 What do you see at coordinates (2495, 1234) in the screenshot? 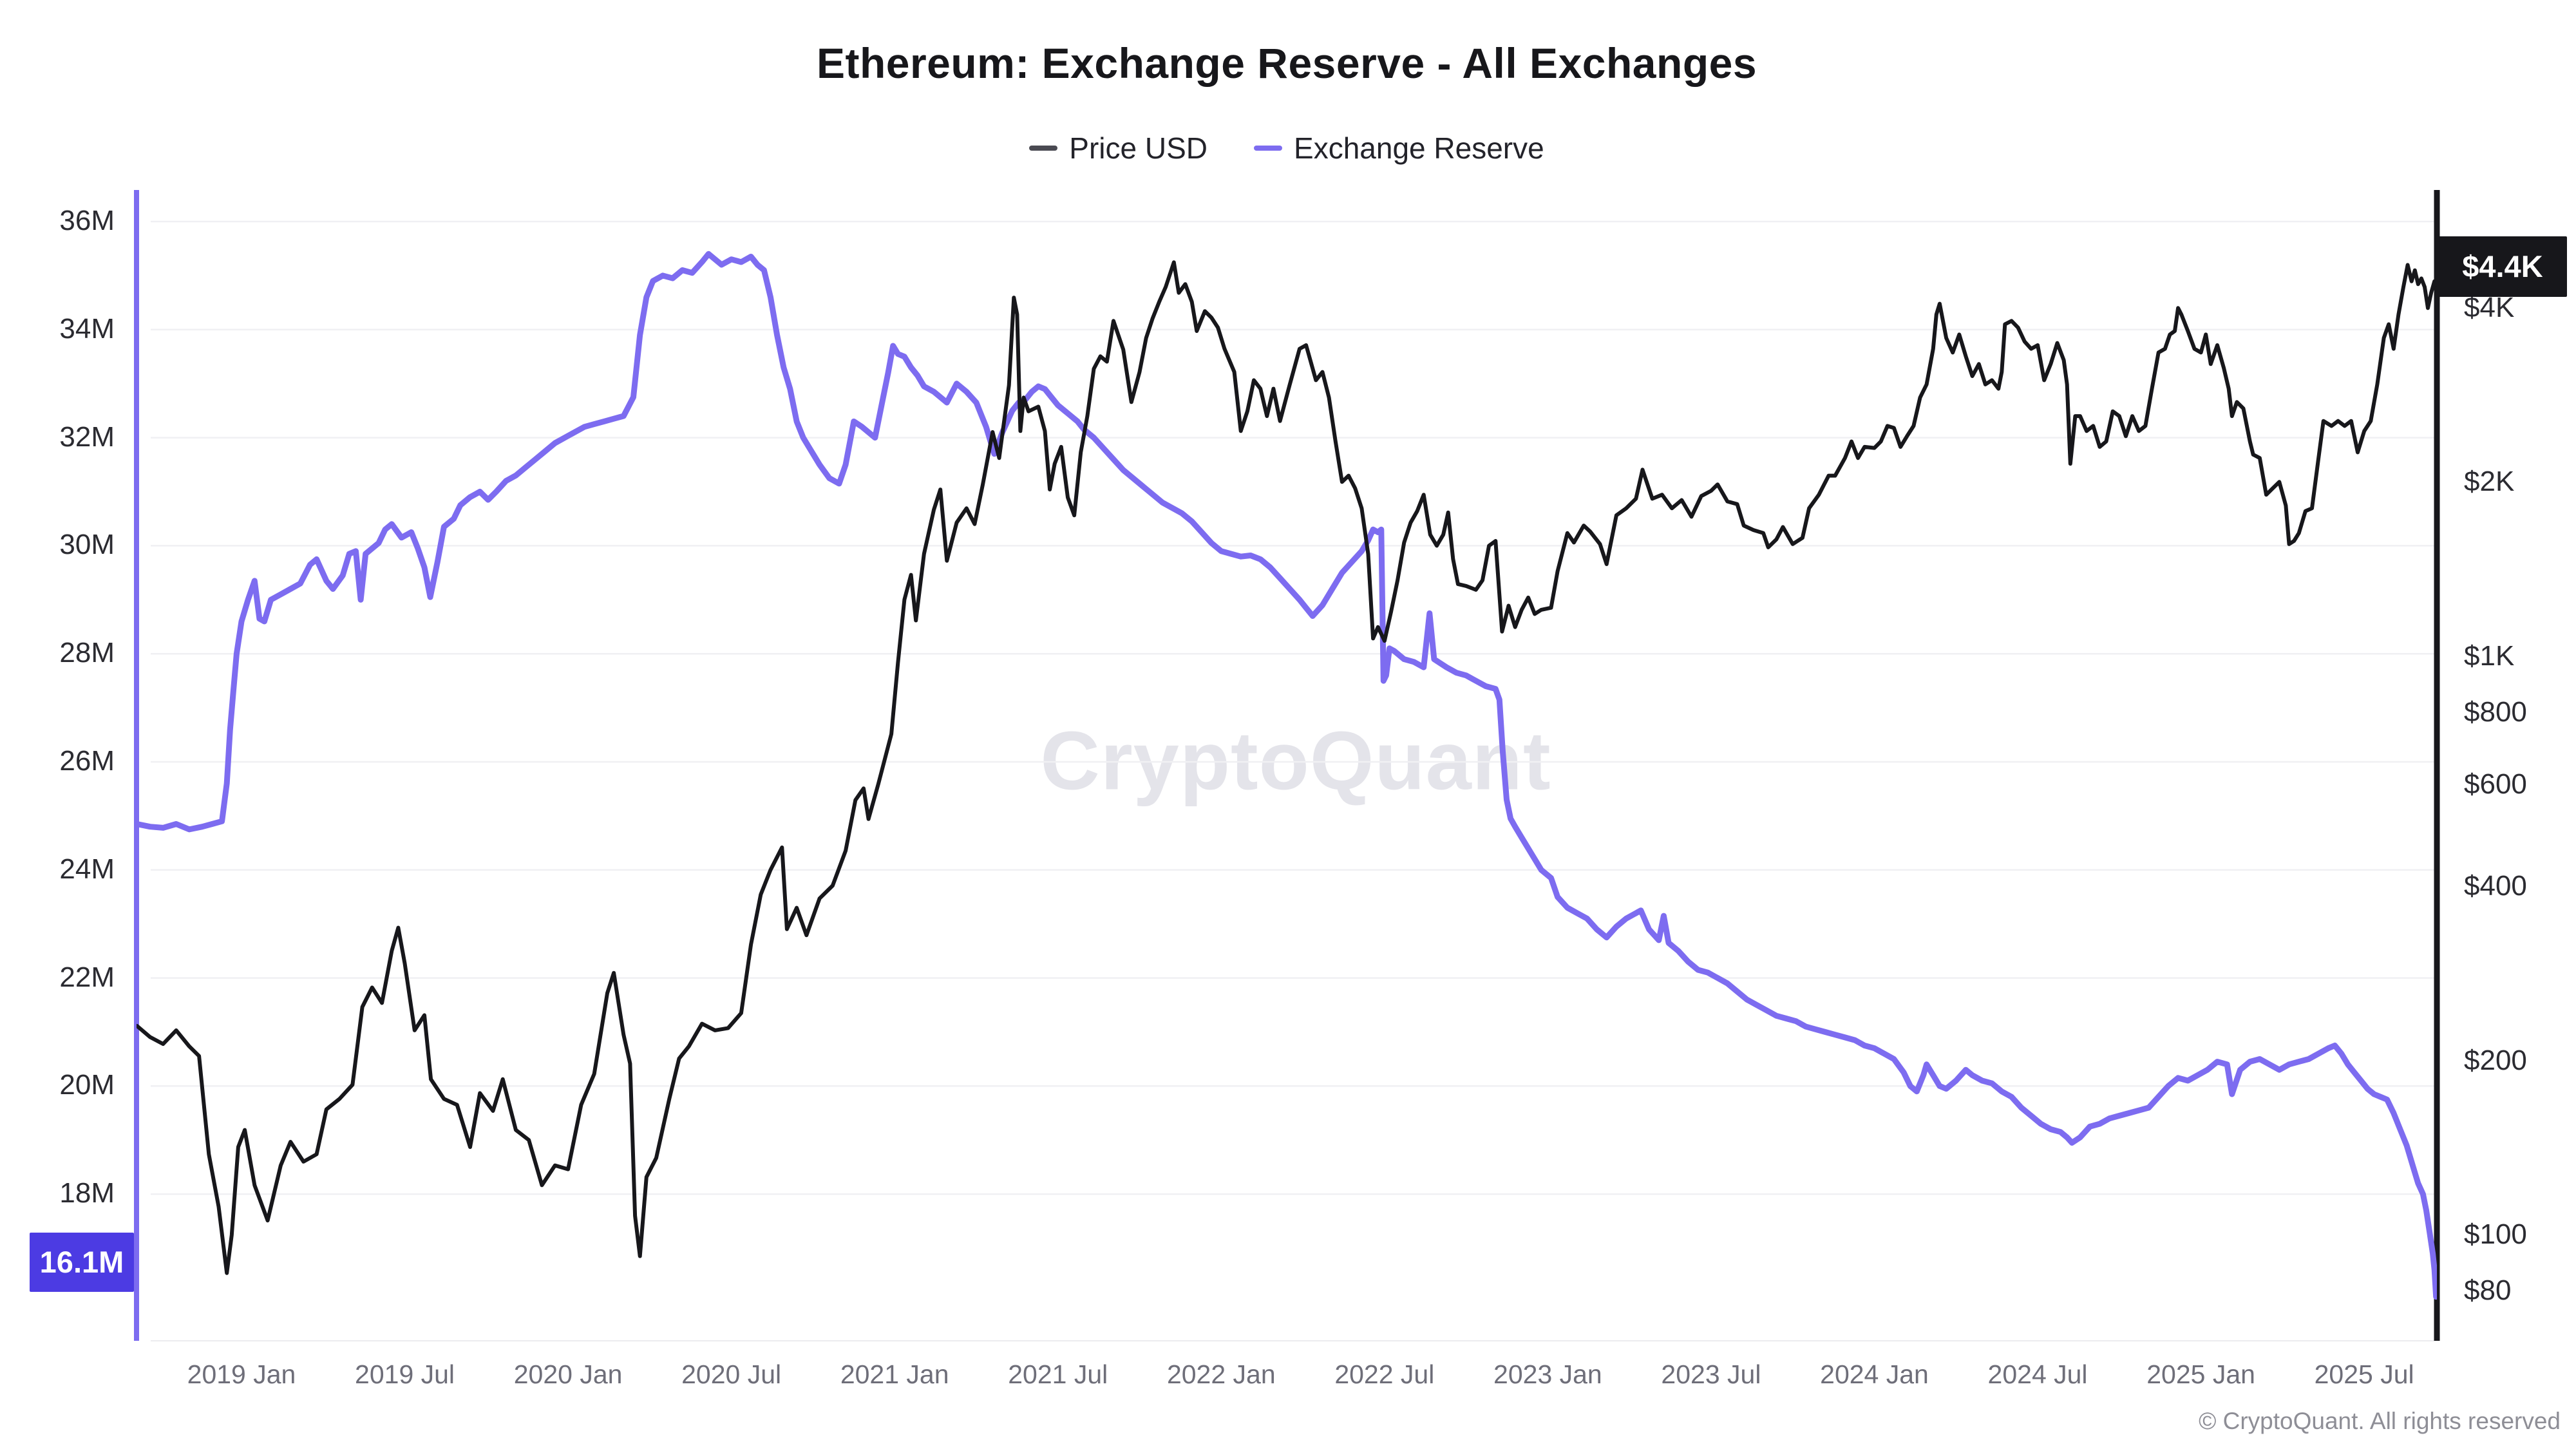
I see `y-right-tick-label: $100` at bounding box center [2495, 1234].